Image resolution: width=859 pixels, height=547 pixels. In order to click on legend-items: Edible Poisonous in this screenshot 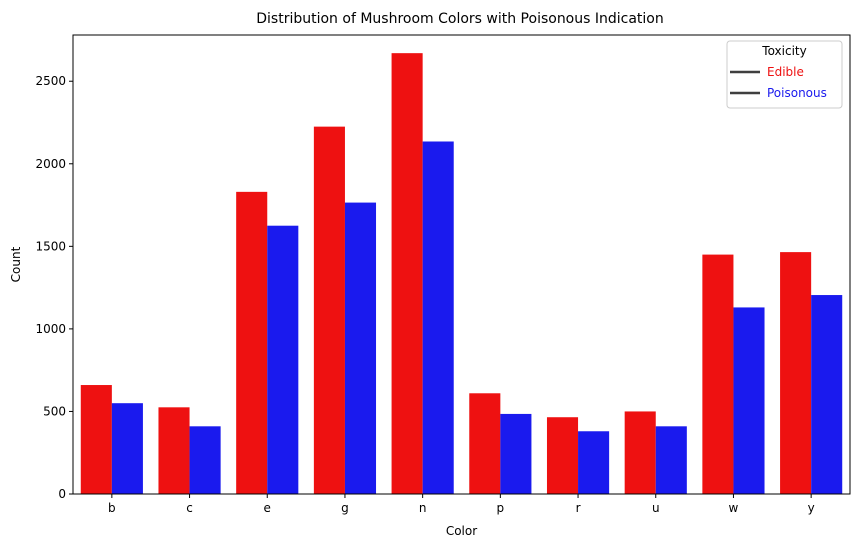, I will do `click(778, 82)`.